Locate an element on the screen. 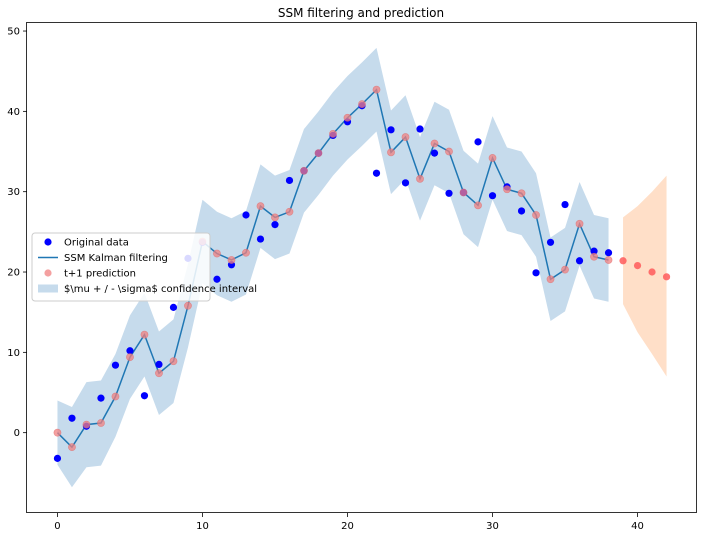  legend-original-marker is located at coordinates (48, 242).